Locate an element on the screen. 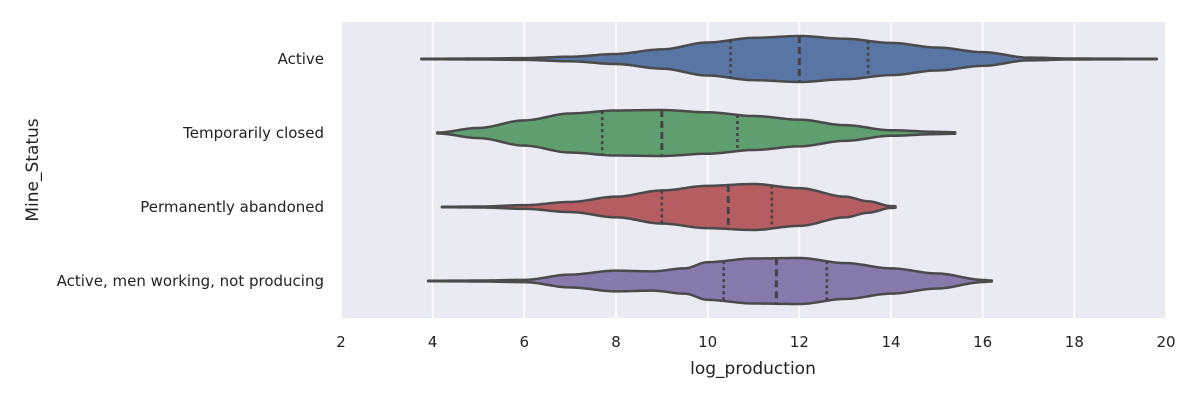  x-tick-label: 18 is located at coordinates (1074, 342).